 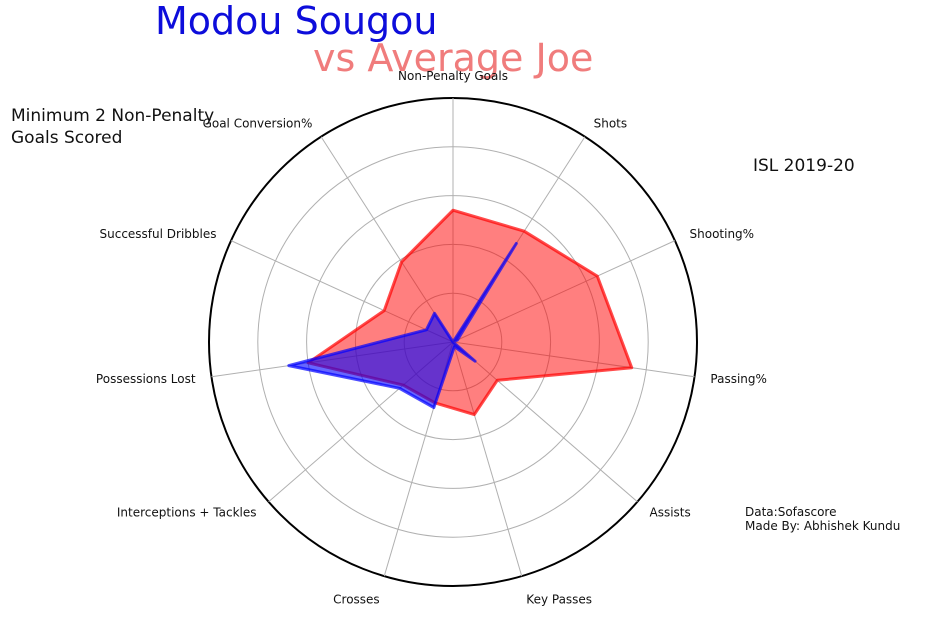 I want to click on credits: Data:Sofascore Made By: Abhishek Kundu, so click(x=822, y=519).